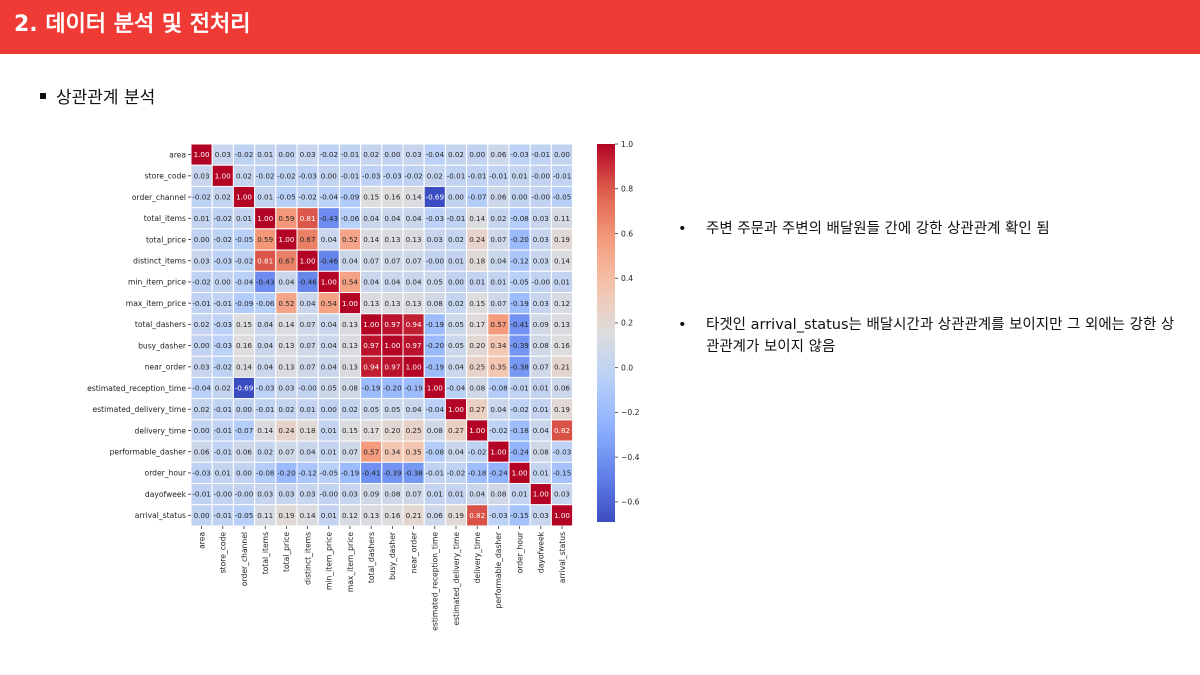 This screenshot has height=675, width=1200. Describe the element at coordinates (562, 473) in the screenshot. I see `cell-value-label: -0.15` at that location.